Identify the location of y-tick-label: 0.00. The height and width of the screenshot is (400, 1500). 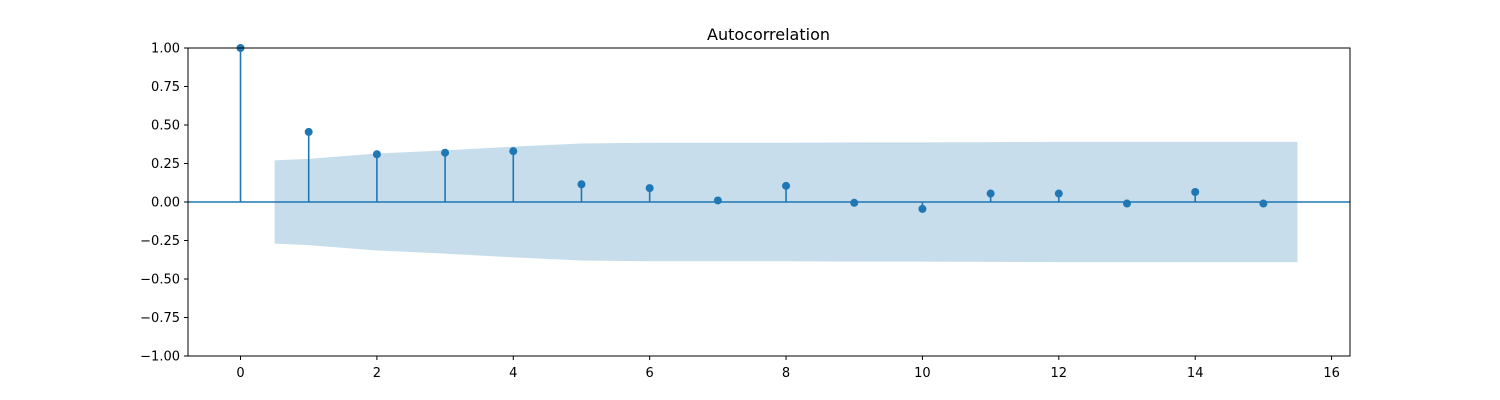
(165, 203).